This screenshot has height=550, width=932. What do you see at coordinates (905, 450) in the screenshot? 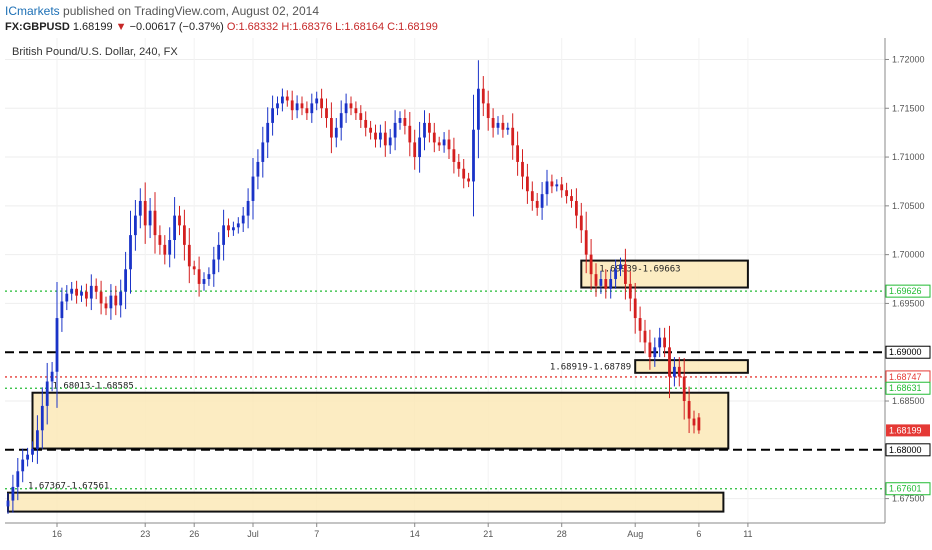
I see `1.68000-level-tag-label: 1.68000` at bounding box center [905, 450].